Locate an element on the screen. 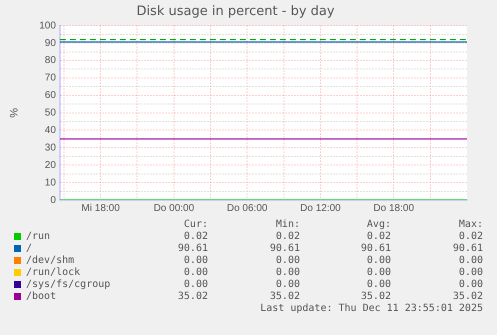 This screenshot has width=497, height=335. legend-label: /dev/shm is located at coordinates (50, 261).